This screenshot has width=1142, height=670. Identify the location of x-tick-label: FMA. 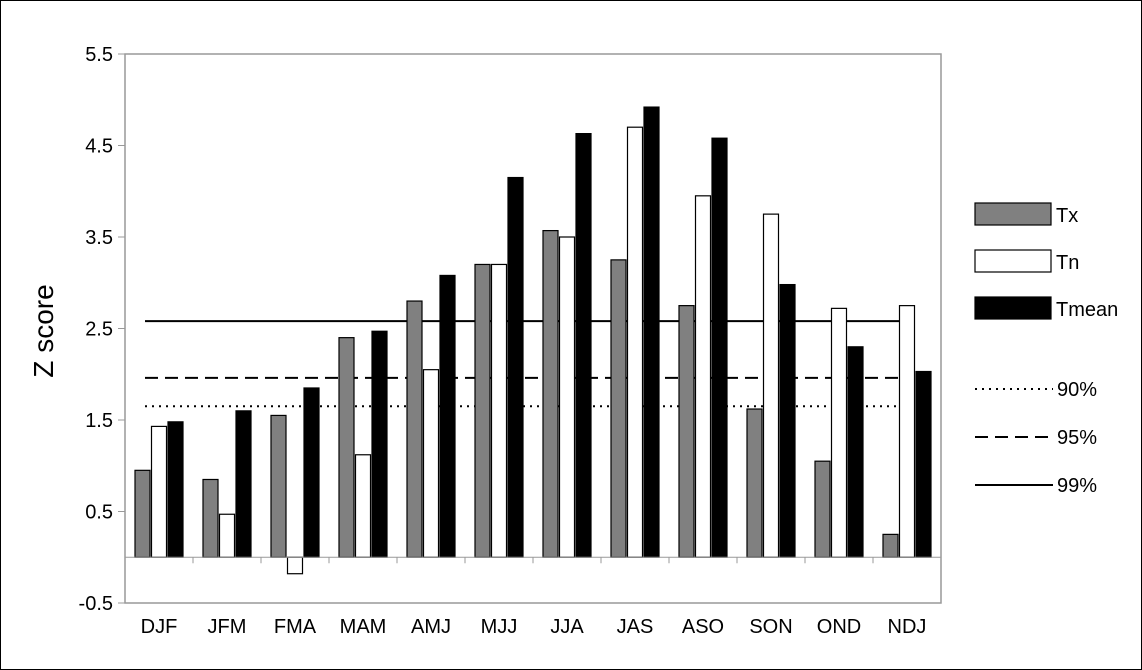
(295, 627).